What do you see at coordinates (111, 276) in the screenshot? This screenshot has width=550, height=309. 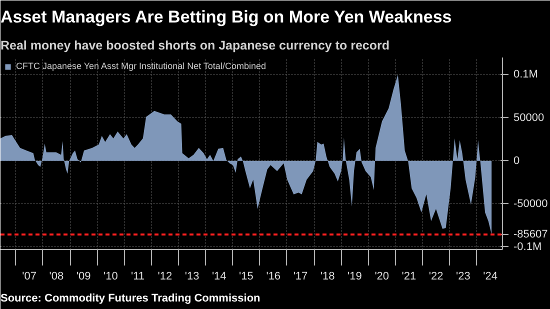 I see `x-tick-label: '10` at bounding box center [111, 276].